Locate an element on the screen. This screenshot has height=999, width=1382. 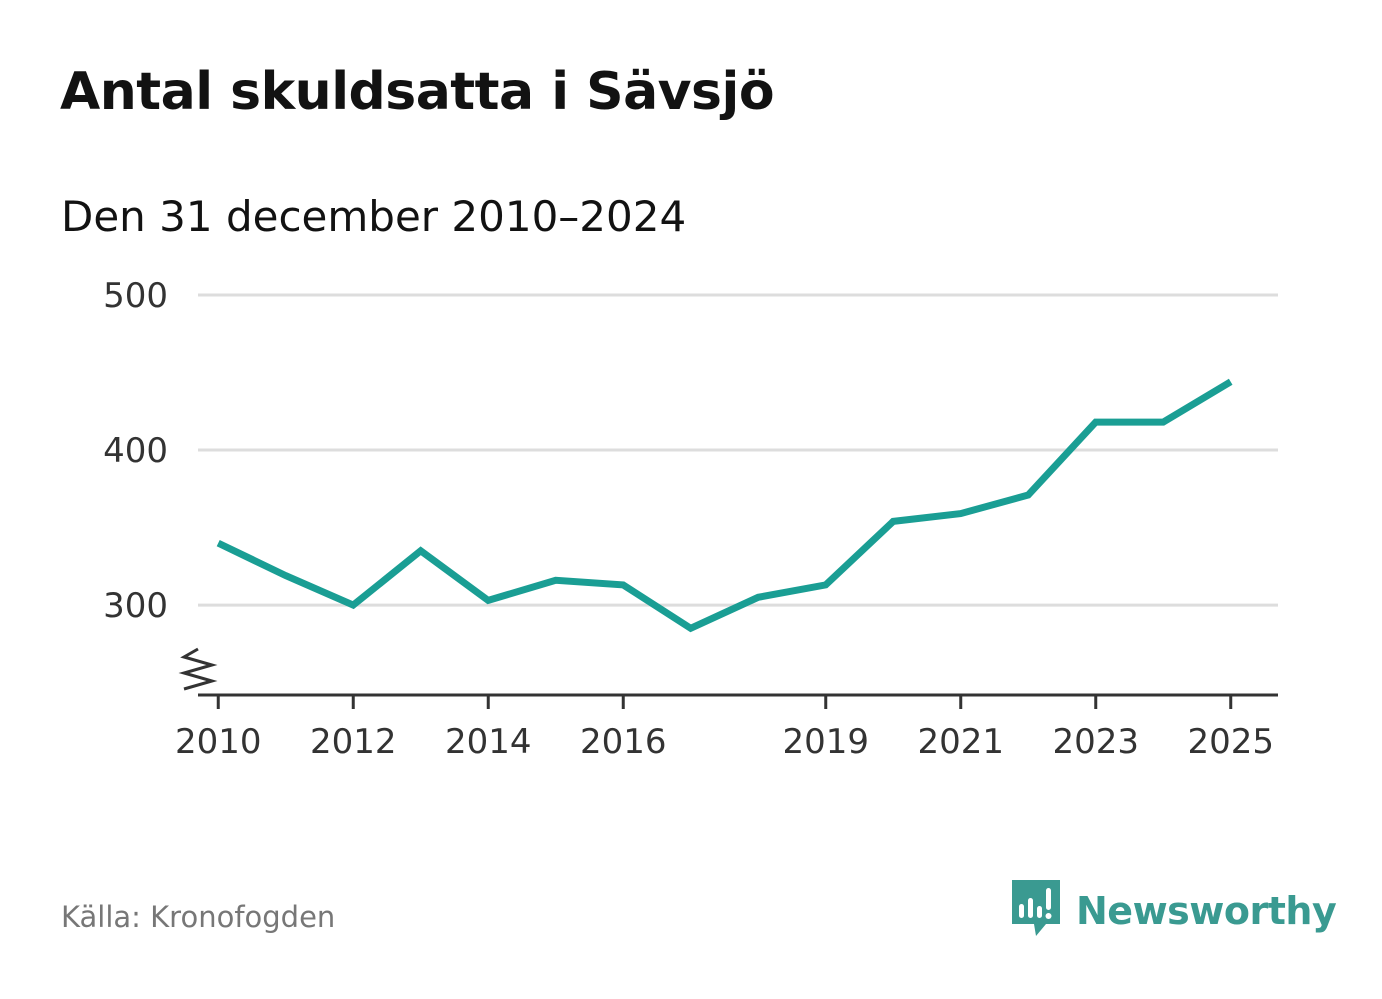
brand-logo: Newsworthy is located at coordinates (1173, 911).